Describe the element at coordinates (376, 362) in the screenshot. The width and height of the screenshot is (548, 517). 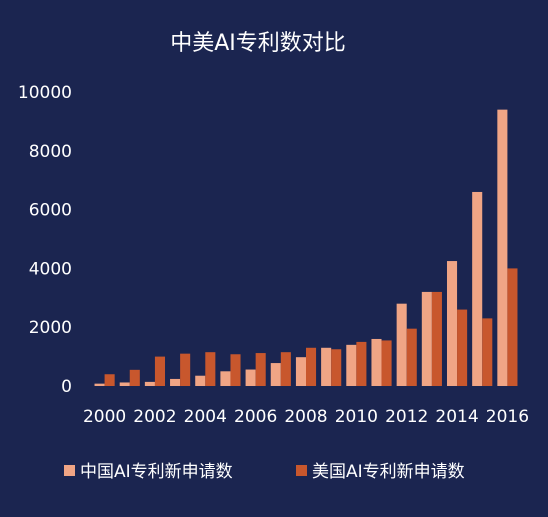
I see `bar-china-2011` at that location.